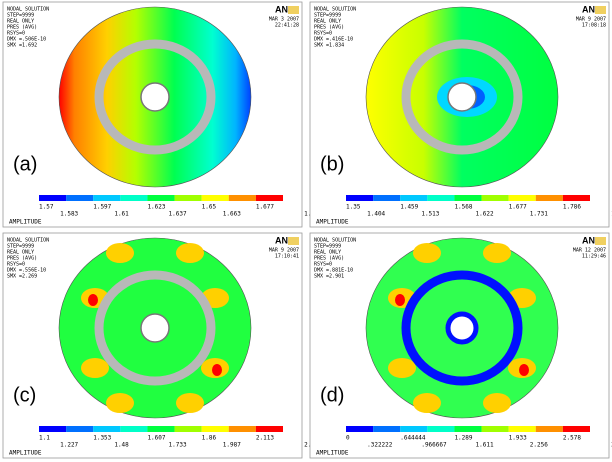  Describe the element at coordinates (594, 257) in the screenshot. I see `time: 11:29:46` at that location.